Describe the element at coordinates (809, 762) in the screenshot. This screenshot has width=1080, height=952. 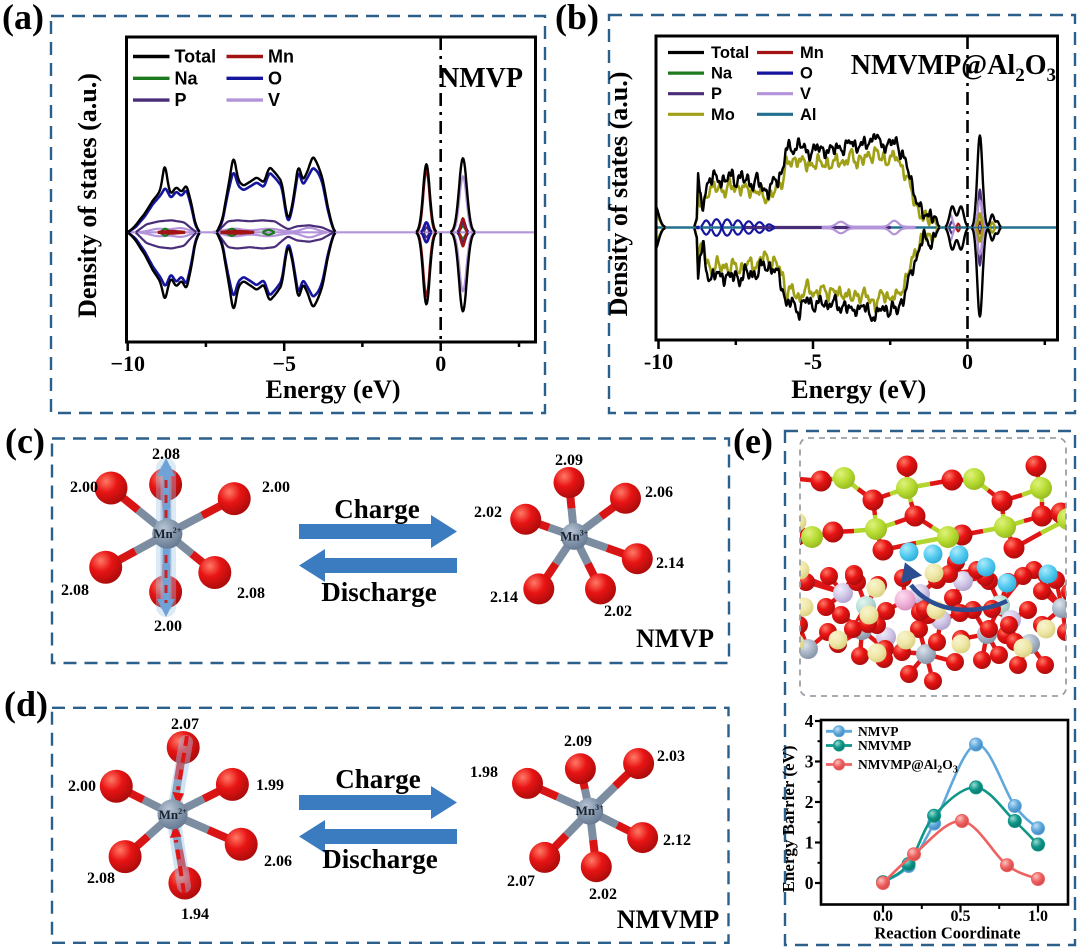
I see `svg-text: 3` at that location.